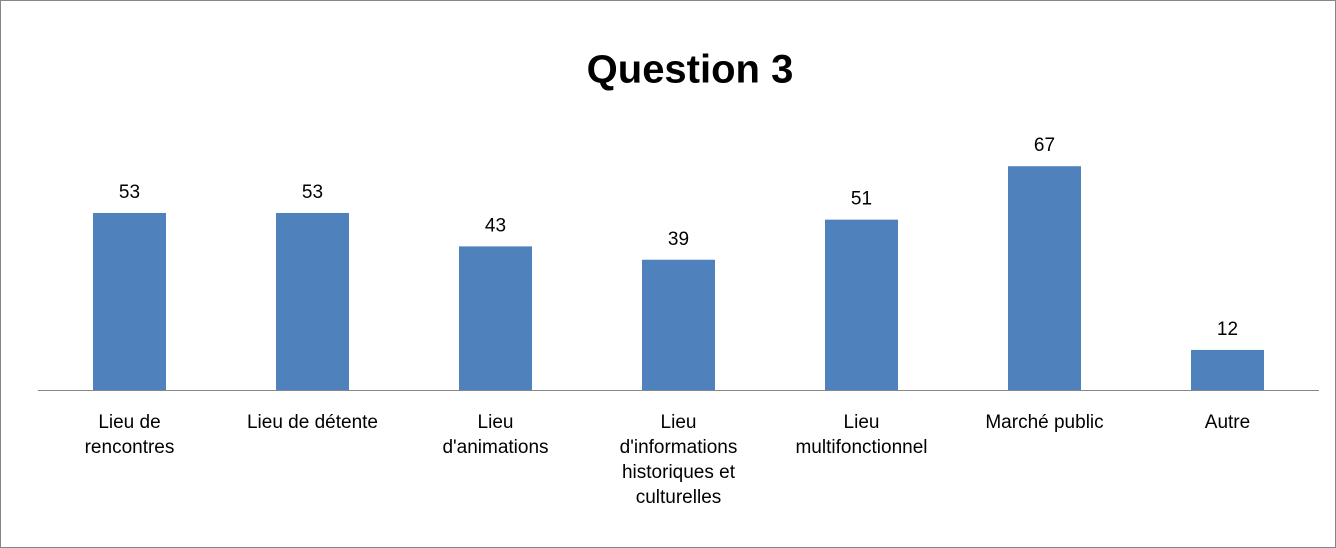 The image size is (1336, 548). Describe the element at coordinates (678, 239) in the screenshot. I see `data-label: 39` at that location.